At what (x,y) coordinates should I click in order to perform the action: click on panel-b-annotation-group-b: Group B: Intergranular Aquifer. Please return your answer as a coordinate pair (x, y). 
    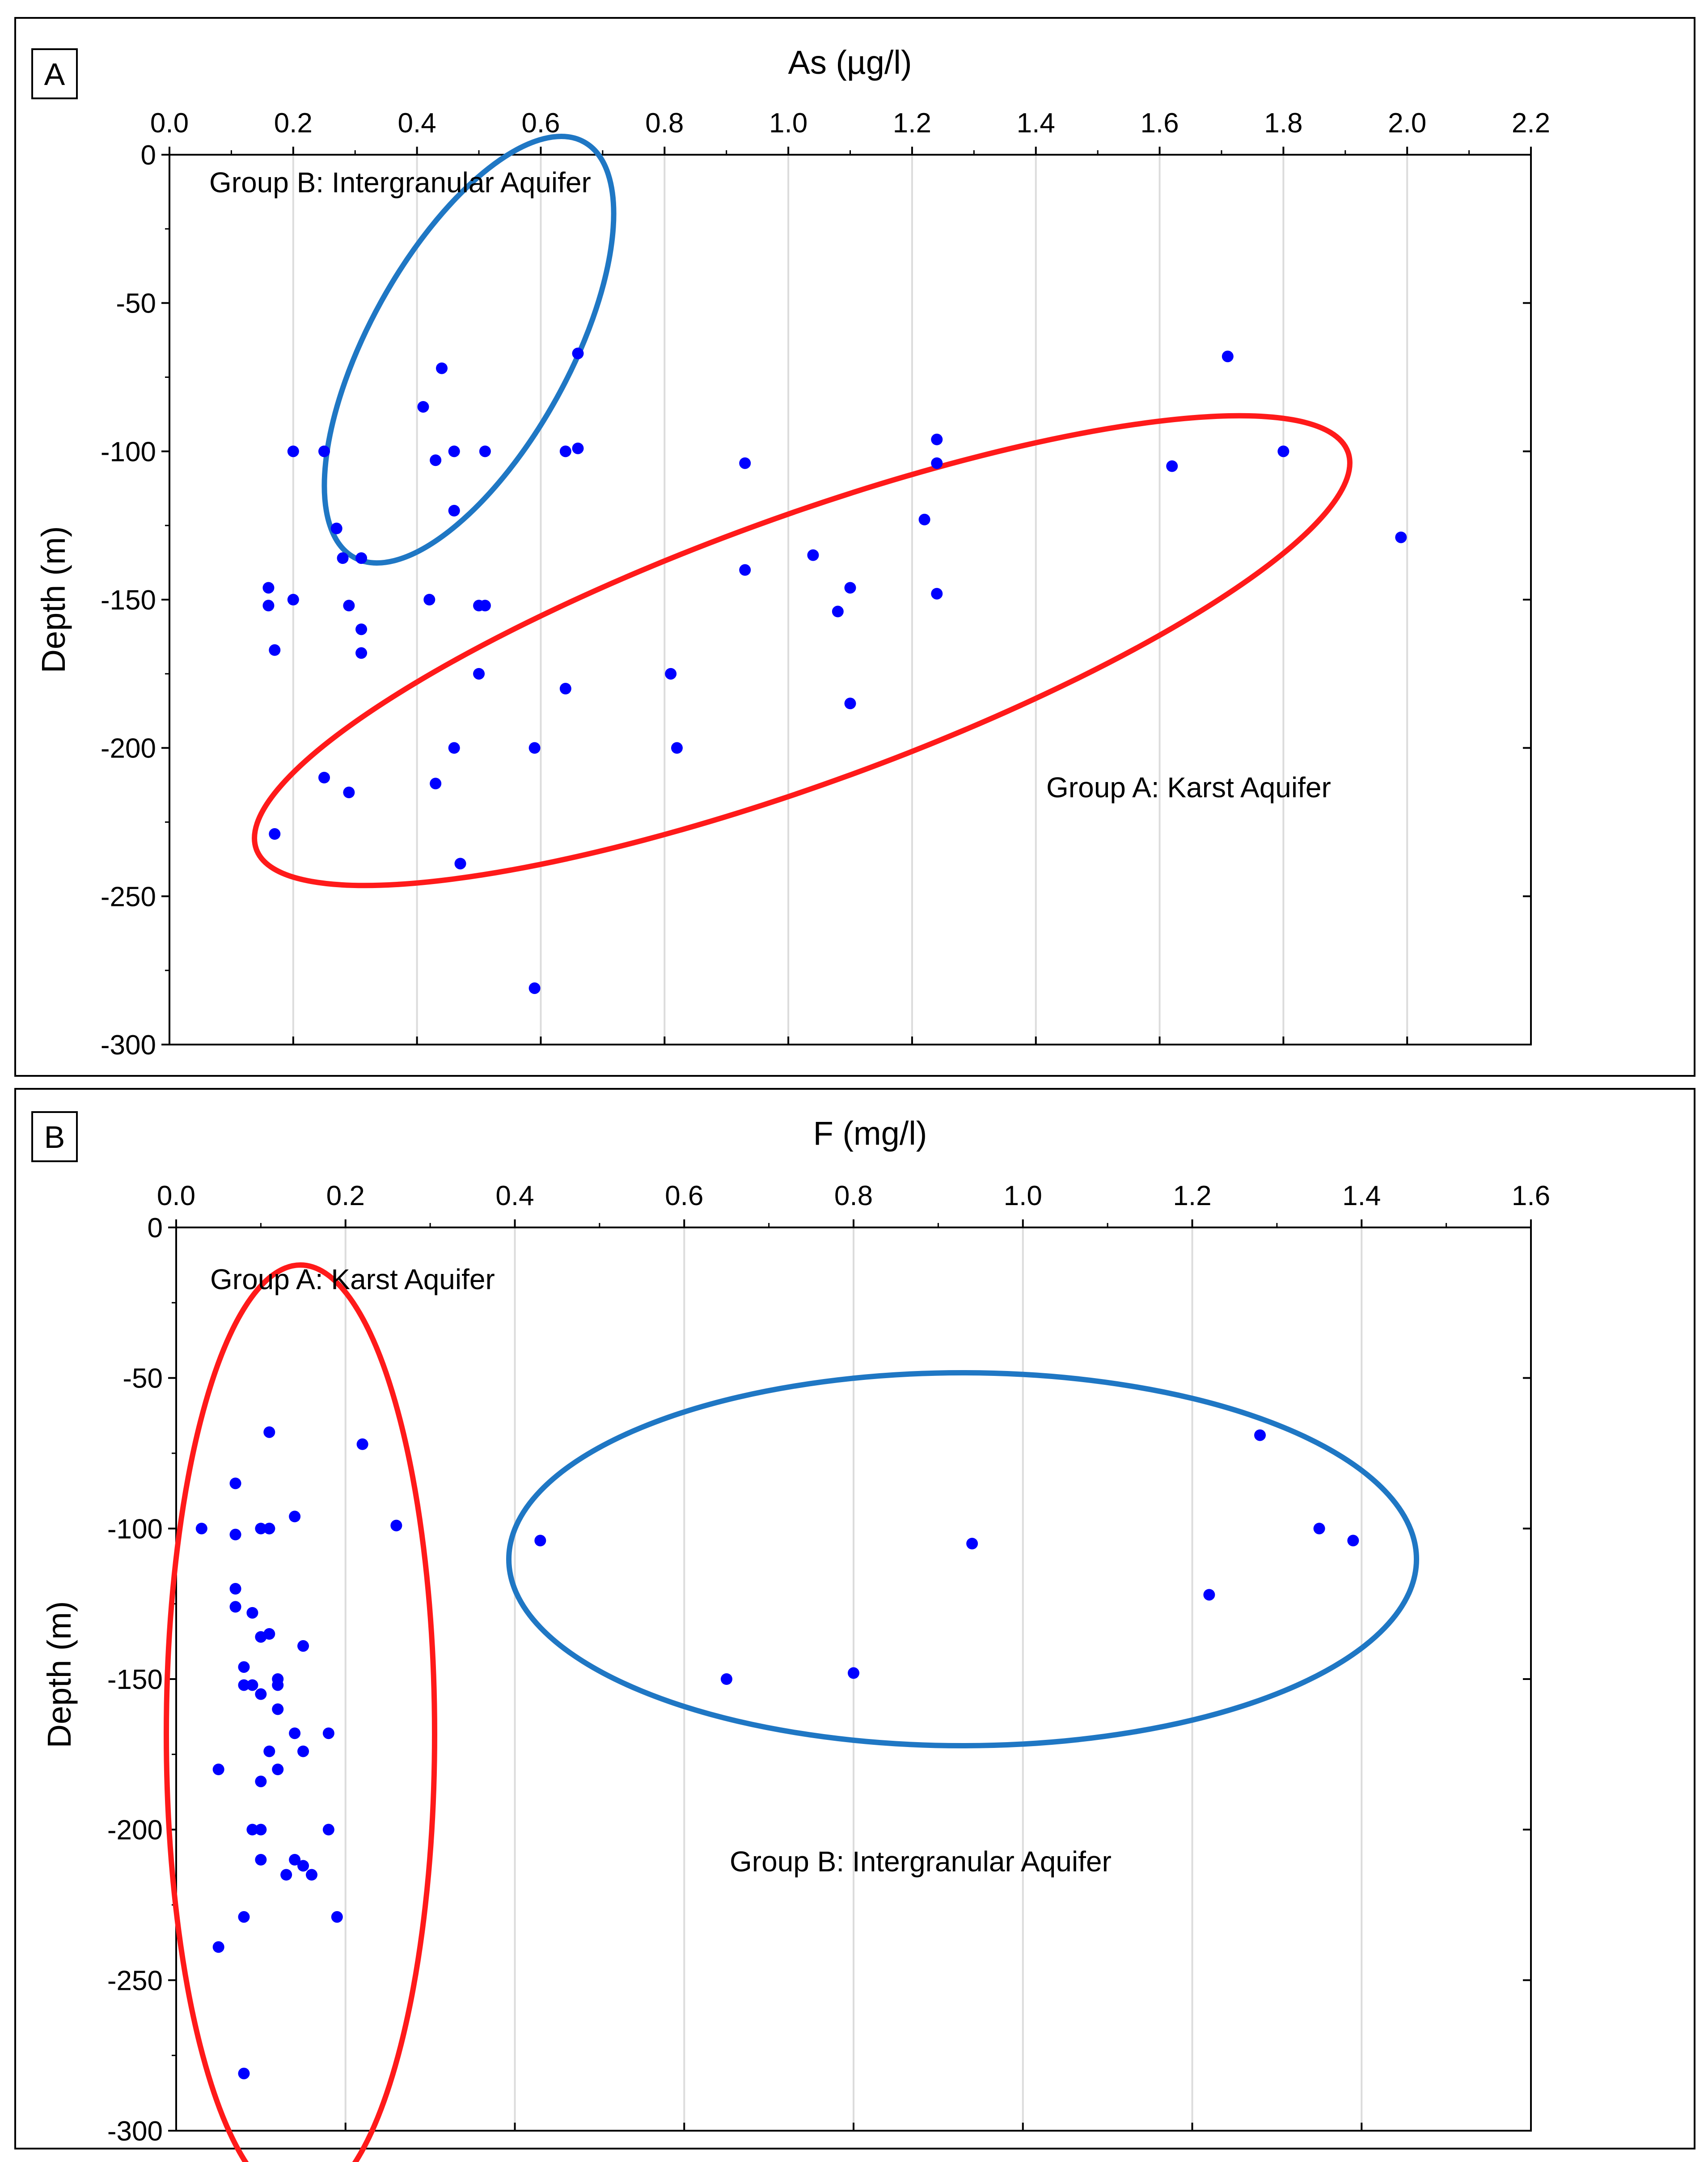
    Looking at the image, I should click on (921, 1861).